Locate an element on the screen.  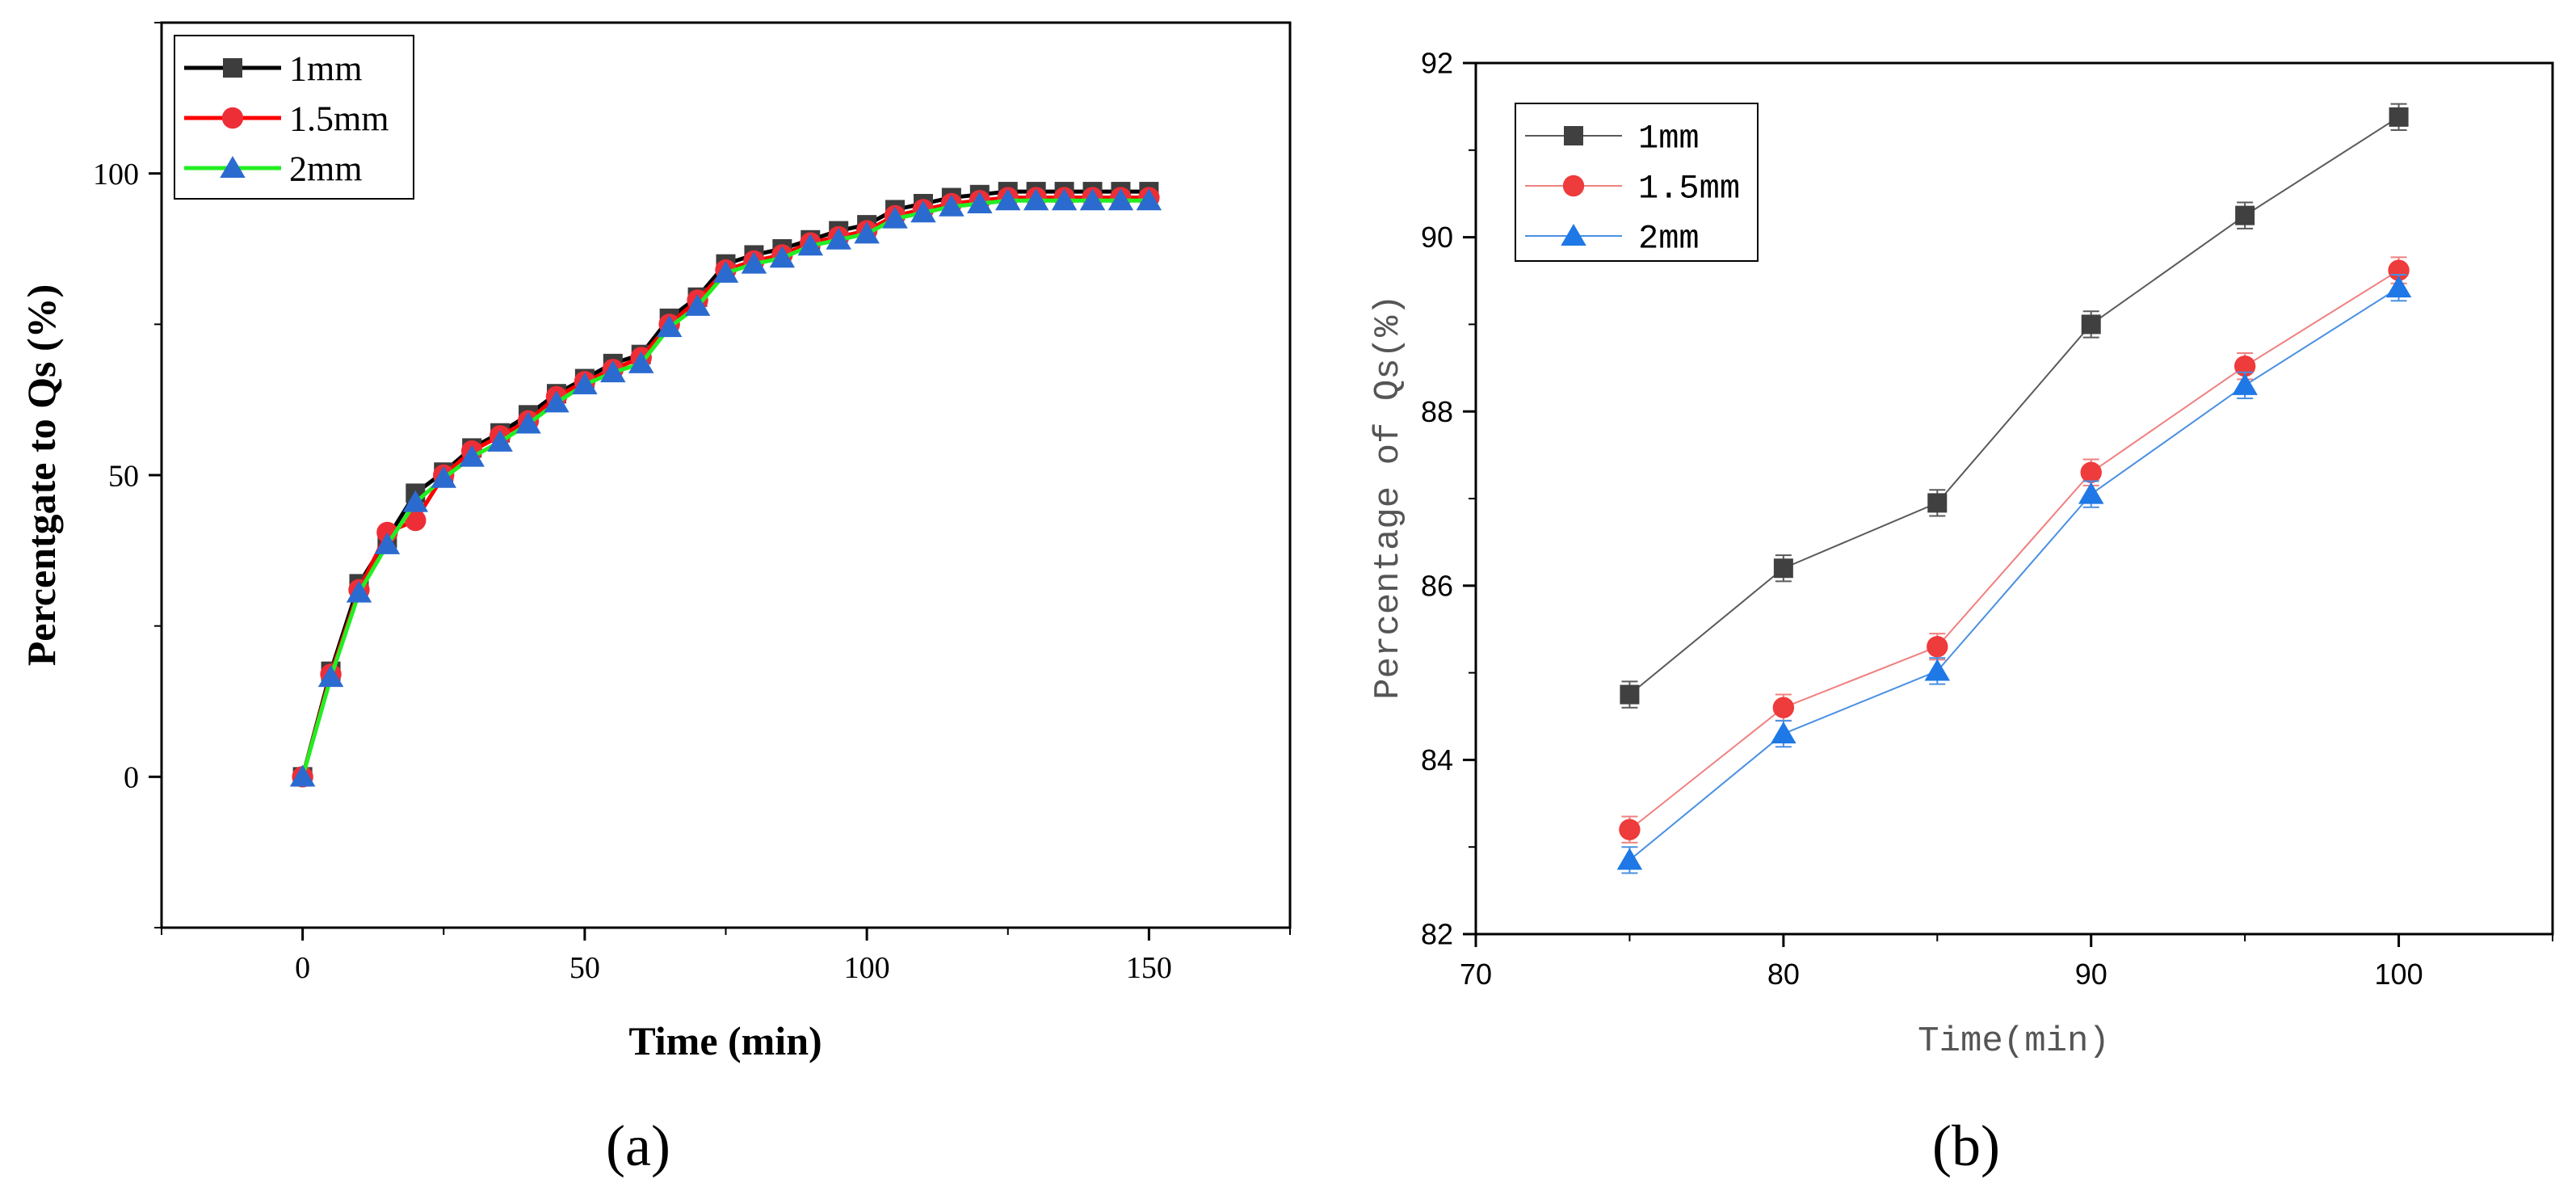
panel-a-y-ticks: 0 50 100 is located at coordinates (128, 475).